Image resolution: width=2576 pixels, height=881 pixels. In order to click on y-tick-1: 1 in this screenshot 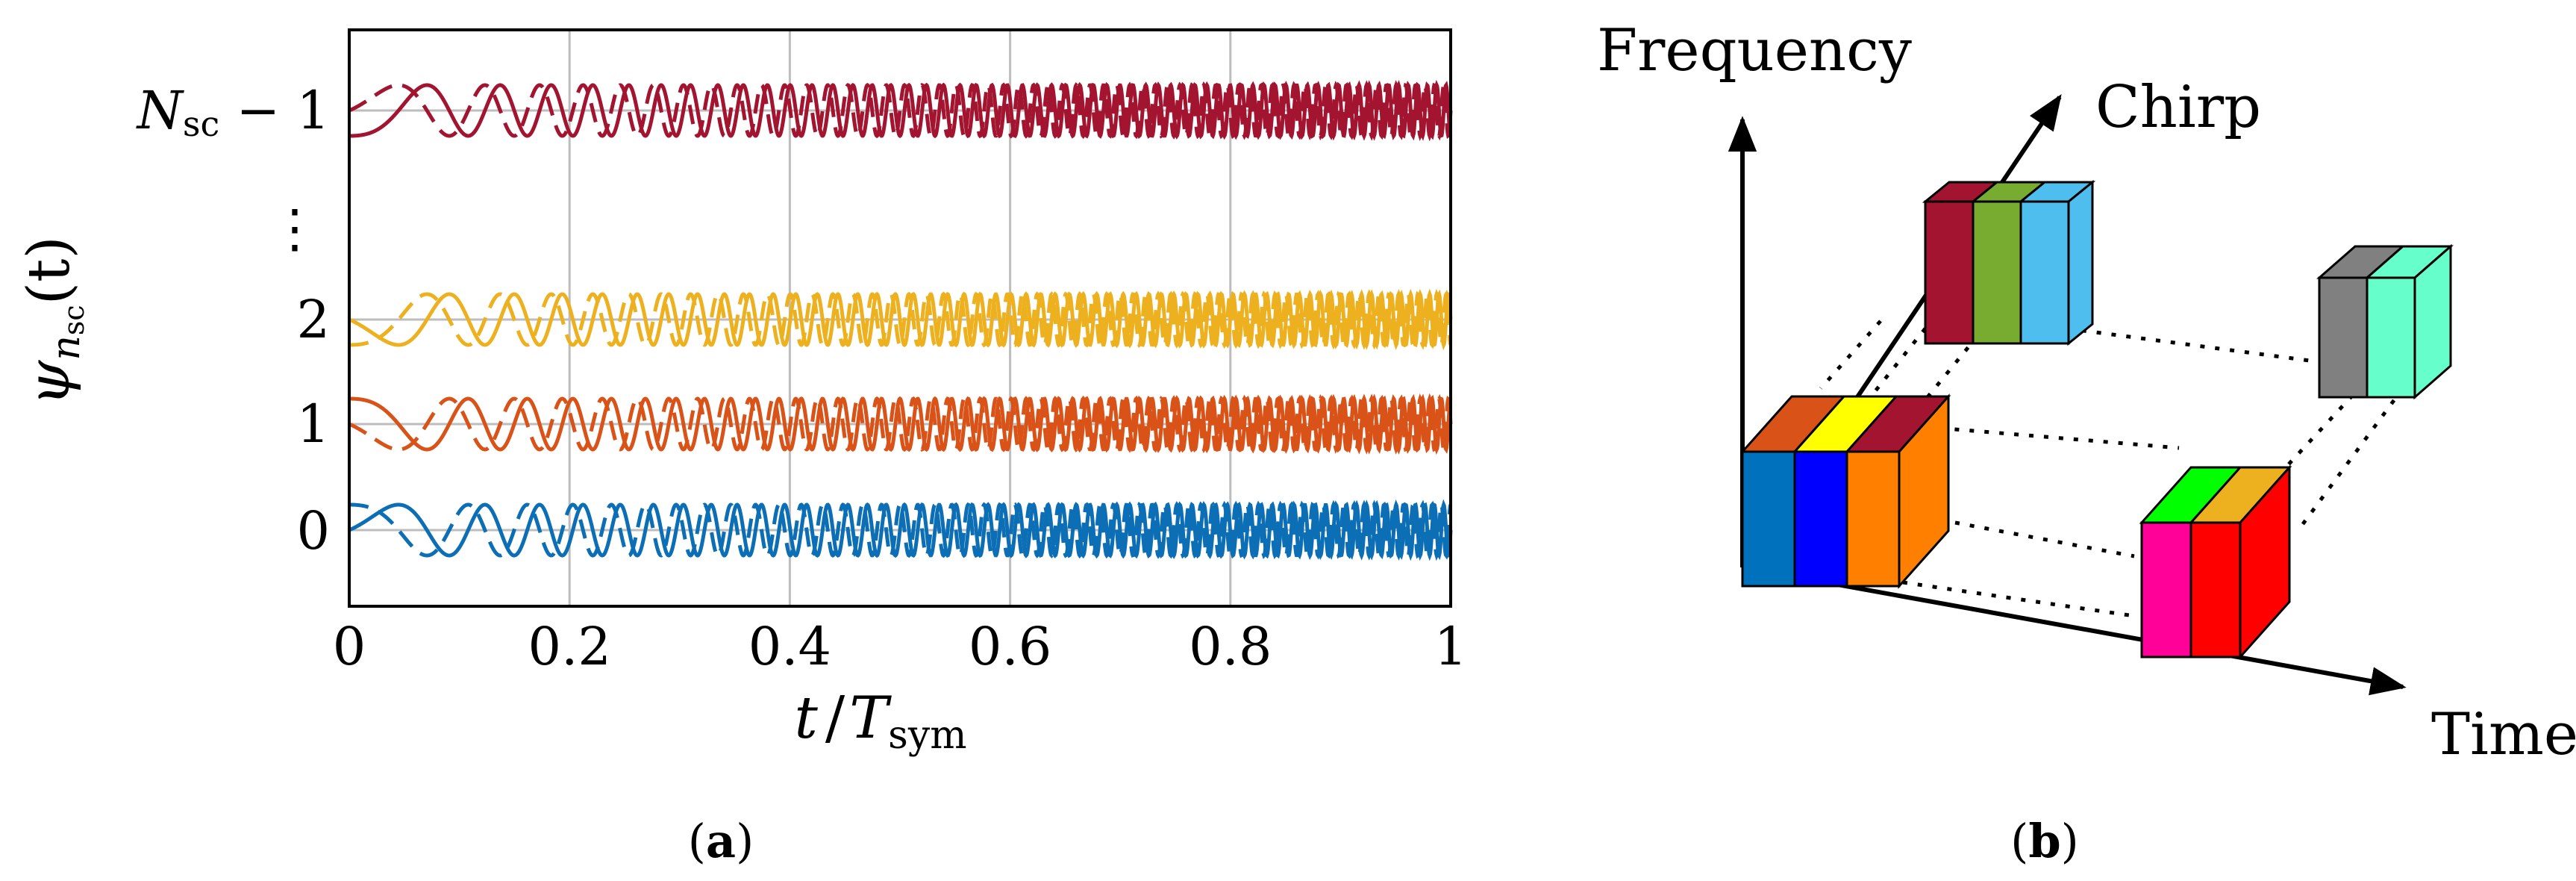, I will do `click(313, 424)`.